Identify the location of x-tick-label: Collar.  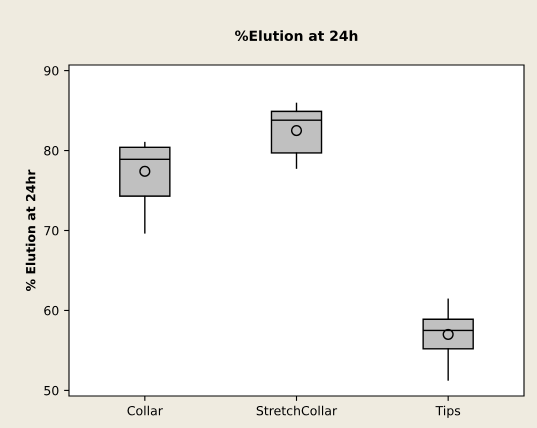
(145, 411).